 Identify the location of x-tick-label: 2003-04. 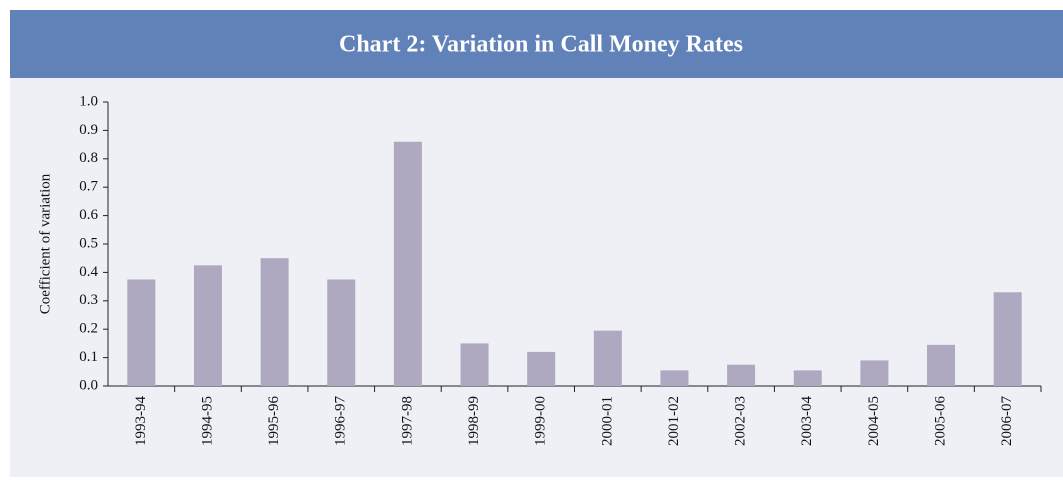
(807, 421).